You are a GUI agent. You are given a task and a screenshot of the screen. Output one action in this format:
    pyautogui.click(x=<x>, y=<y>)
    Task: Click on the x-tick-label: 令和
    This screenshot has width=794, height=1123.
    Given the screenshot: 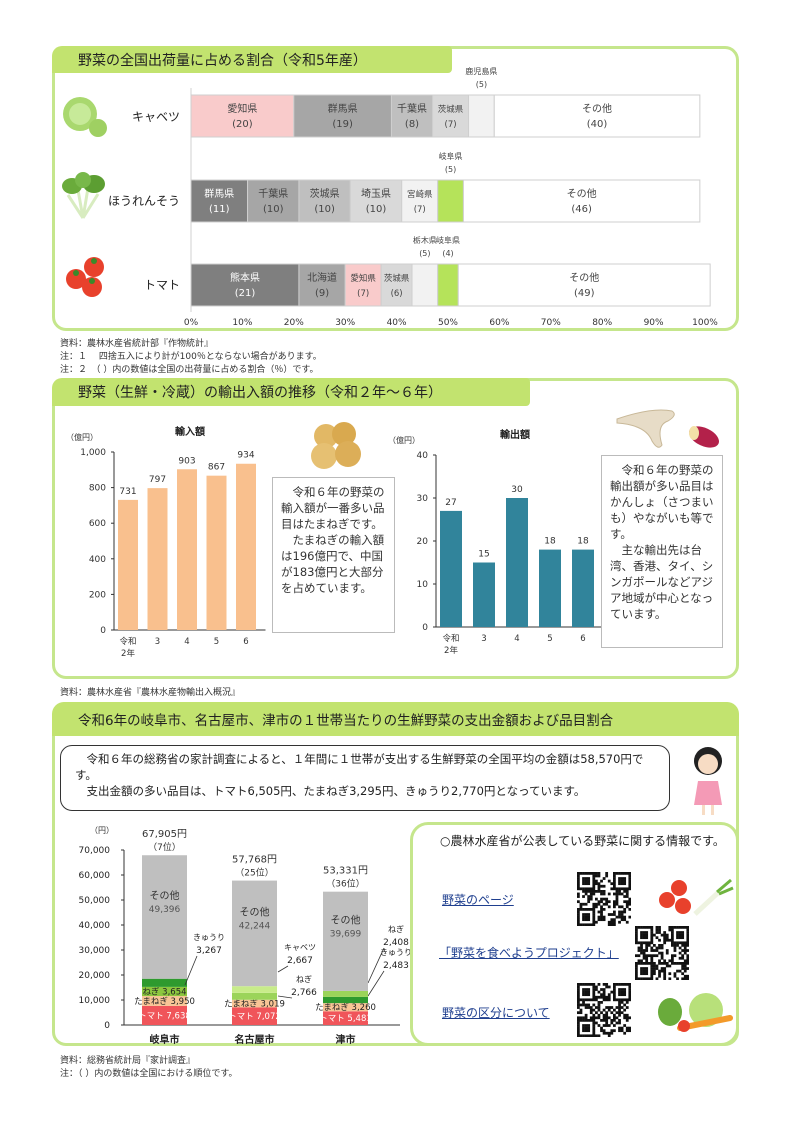 What is the action you would take?
    pyautogui.click(x=127, y=641)
    